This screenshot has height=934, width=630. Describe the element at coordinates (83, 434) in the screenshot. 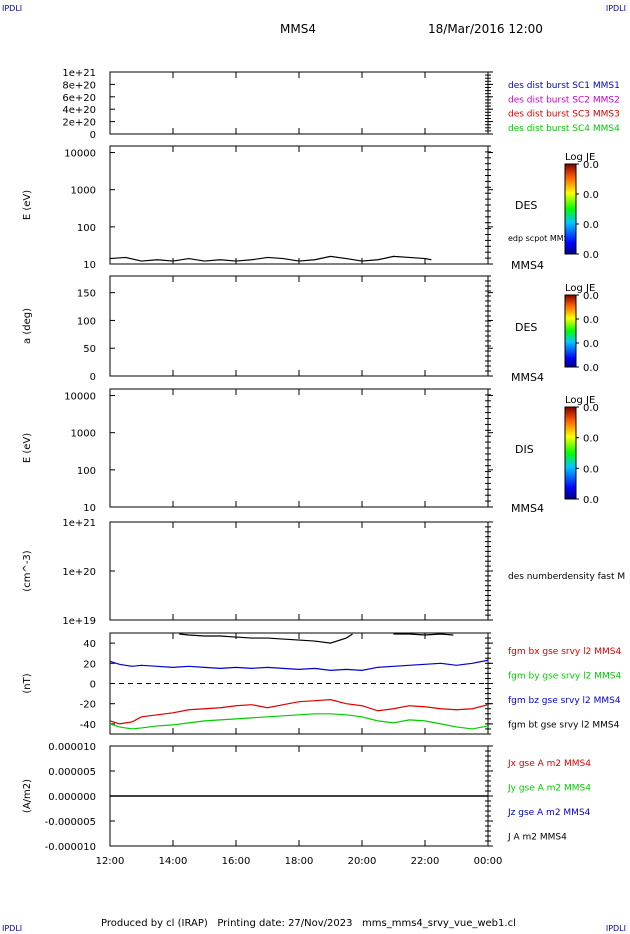

I see `ytick-label-p4: 1000` at that location.